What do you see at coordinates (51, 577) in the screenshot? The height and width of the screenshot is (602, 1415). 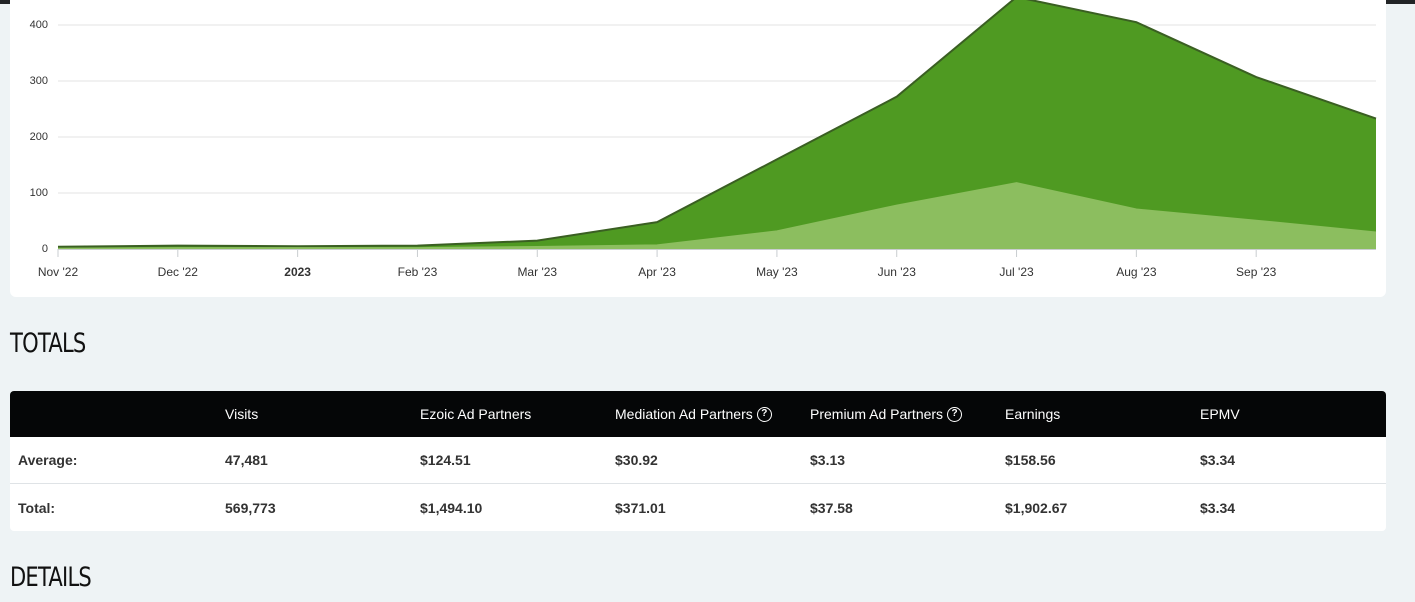 I see `details-section-title: DETAILS` at bounding box center [51, 577].